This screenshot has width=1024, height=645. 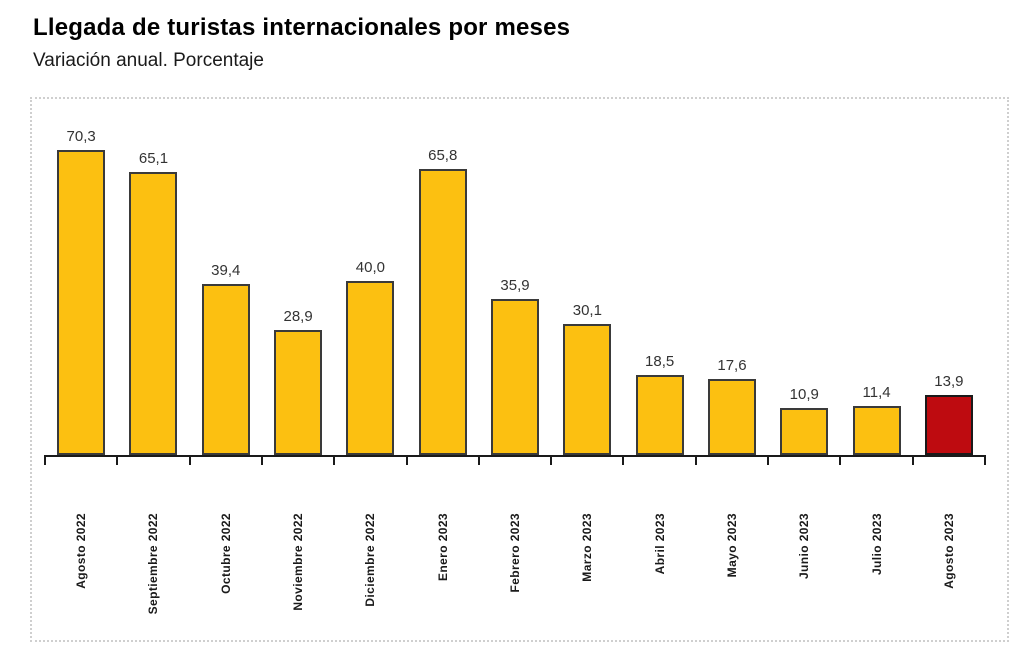 I want to click on bar-column: 39,4, so click(x=226, y=358).